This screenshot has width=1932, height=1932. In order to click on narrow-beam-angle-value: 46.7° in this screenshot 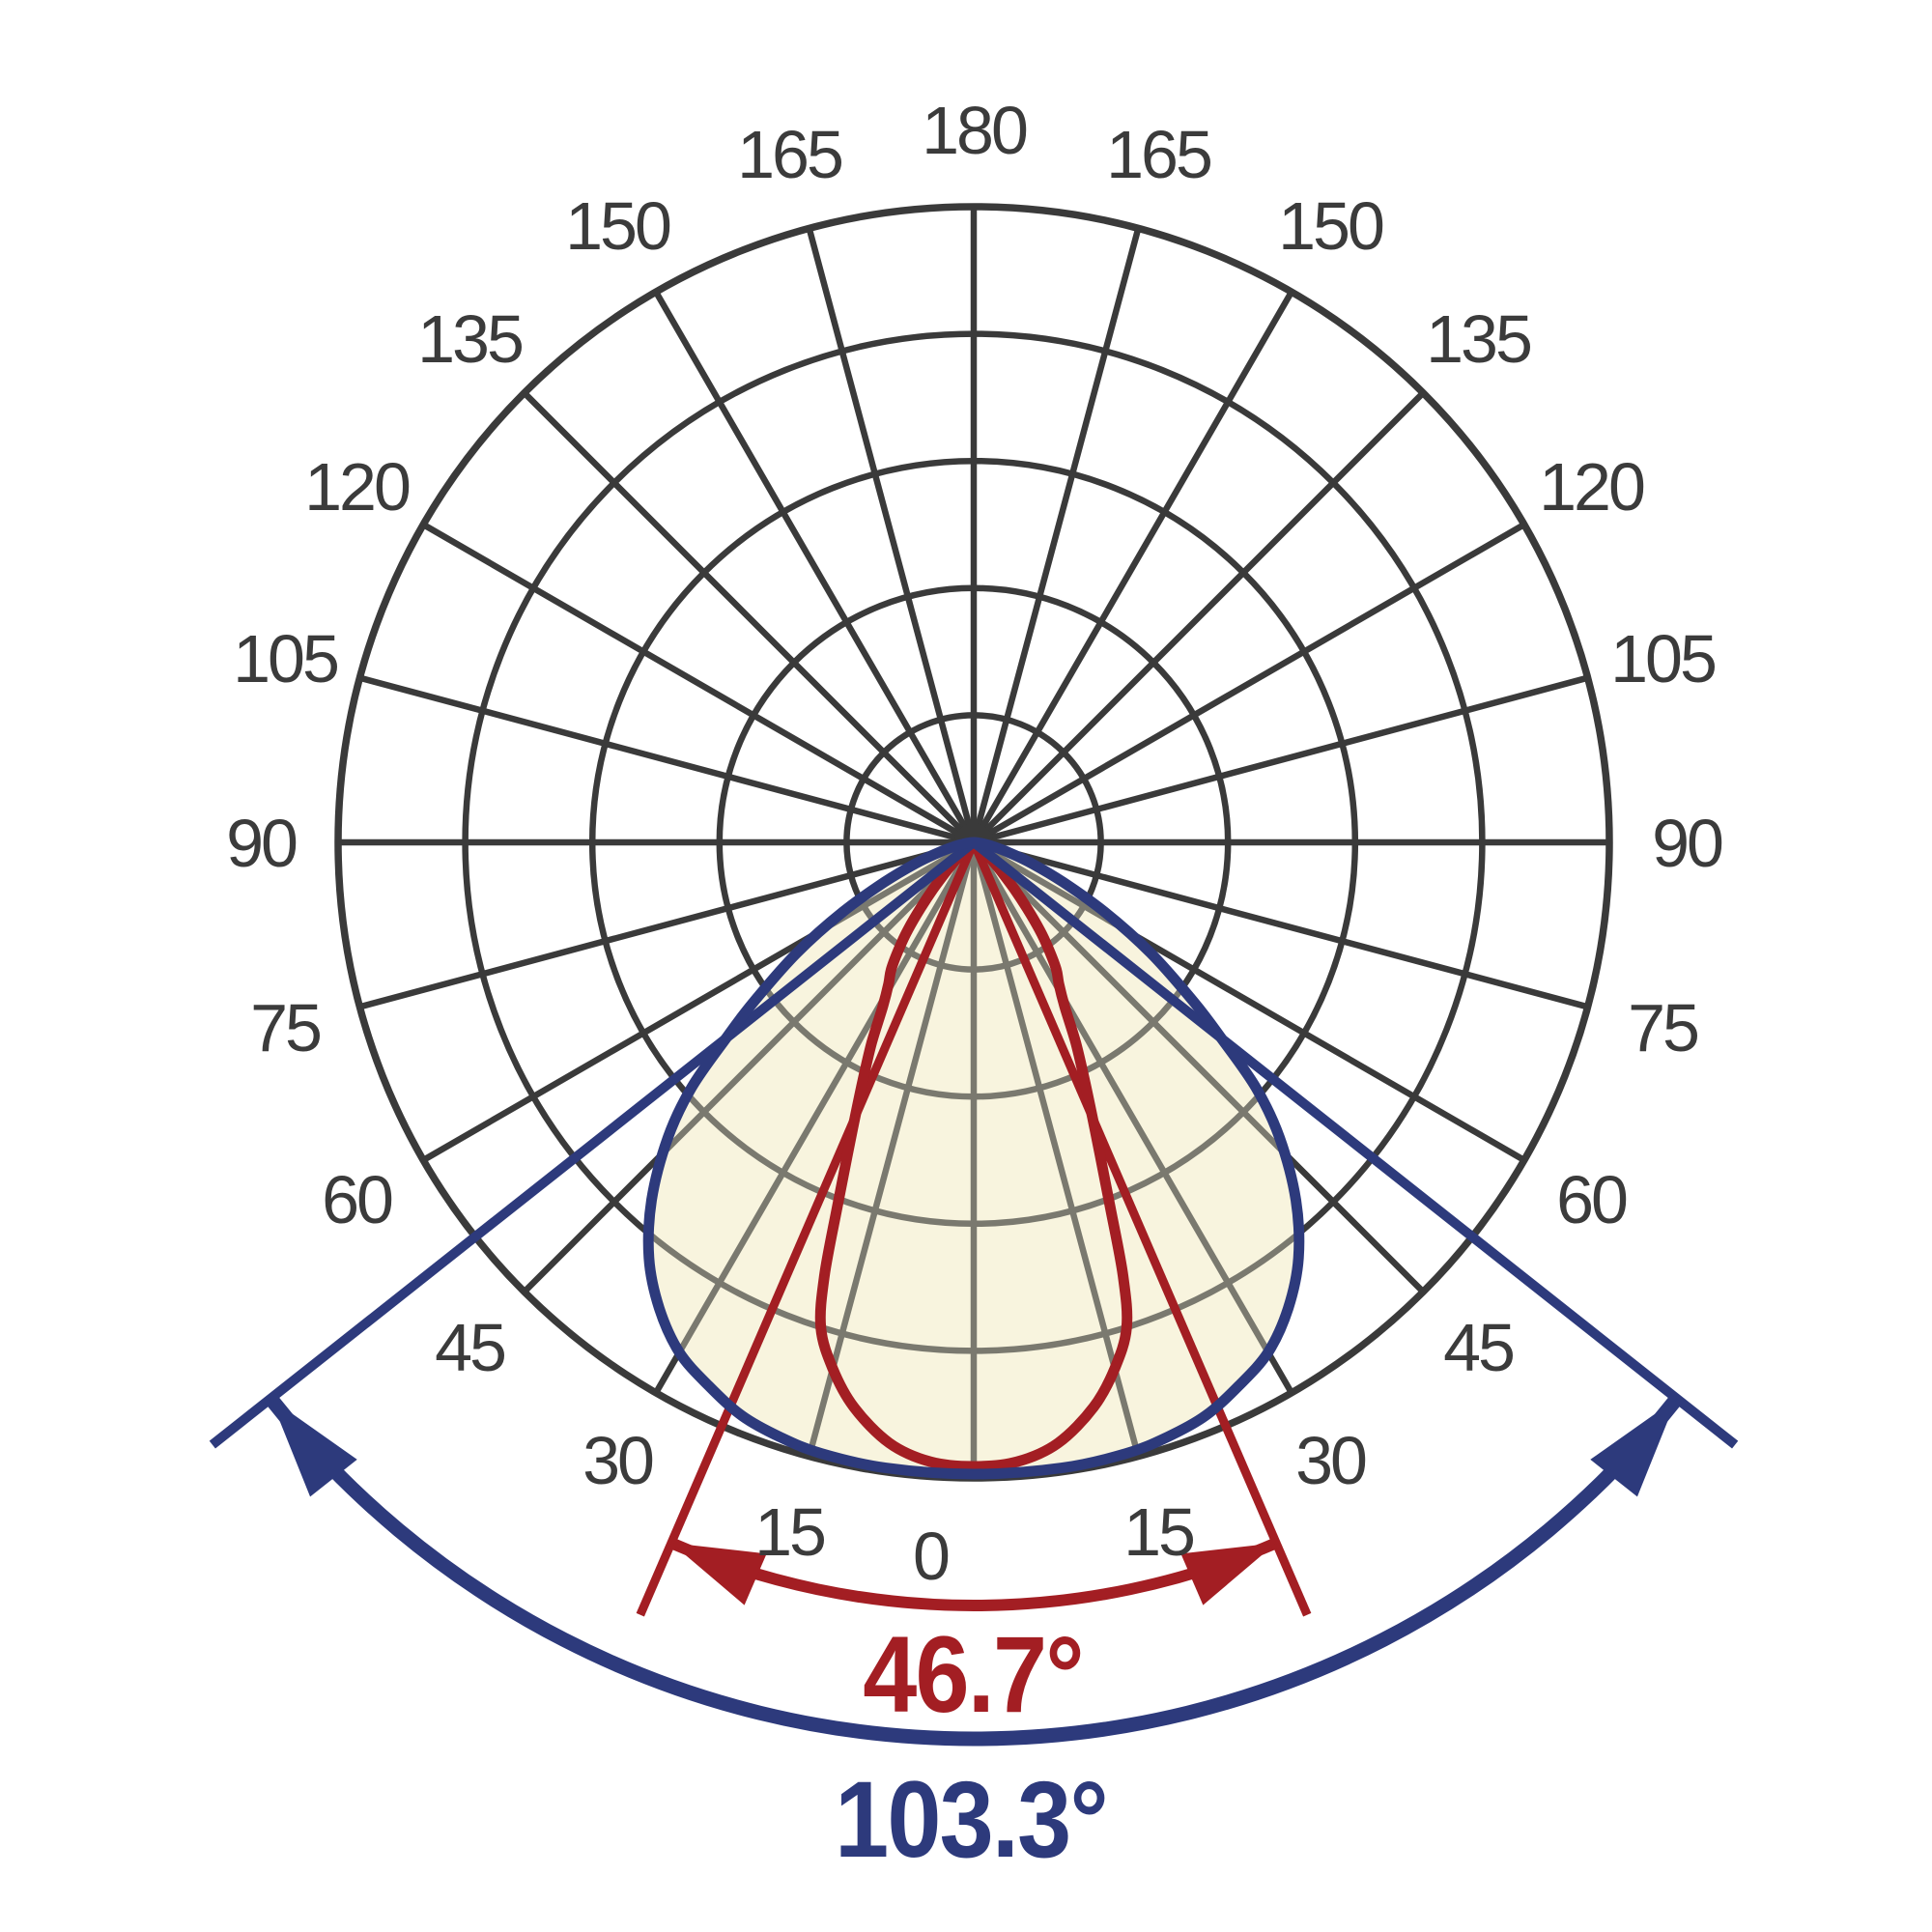, I will do `click(972, 1674)`.